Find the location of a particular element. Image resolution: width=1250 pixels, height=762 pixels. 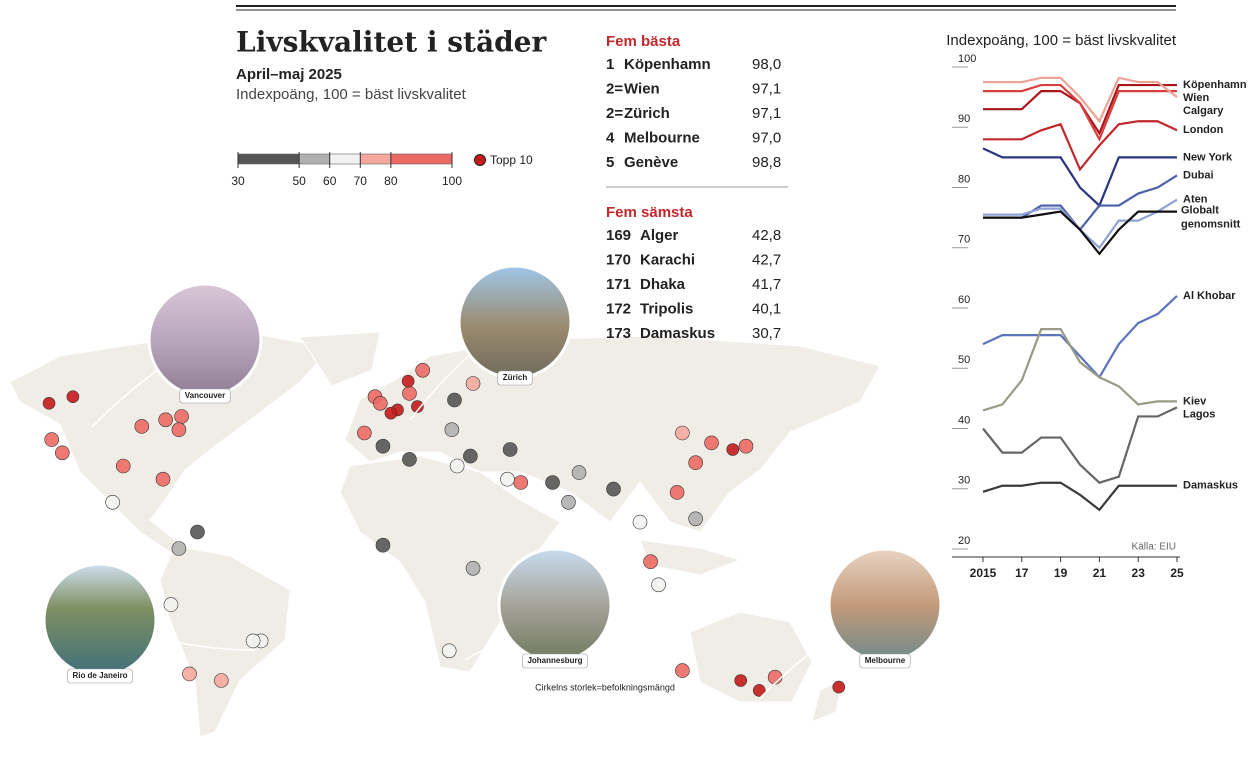

x-tick-label: 17 is located at coordinates (1022, 573).